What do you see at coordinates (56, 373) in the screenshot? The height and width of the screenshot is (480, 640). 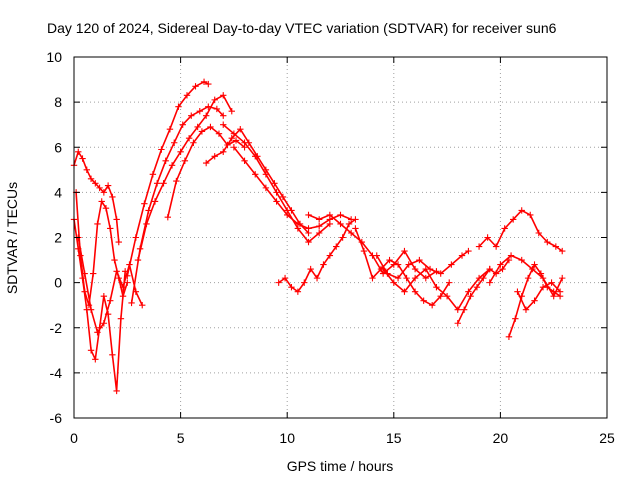 I see `y-tick-label: -4` at bounding box center [56, 373].